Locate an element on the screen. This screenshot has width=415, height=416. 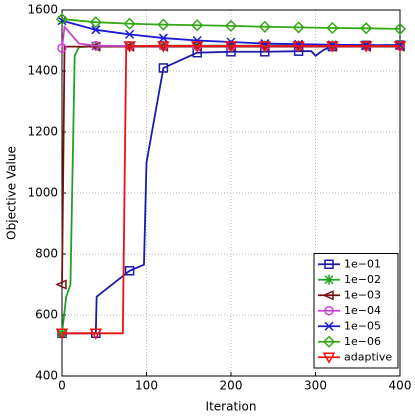
legend-label: 1e−01 is located at coordinates (362, 263).